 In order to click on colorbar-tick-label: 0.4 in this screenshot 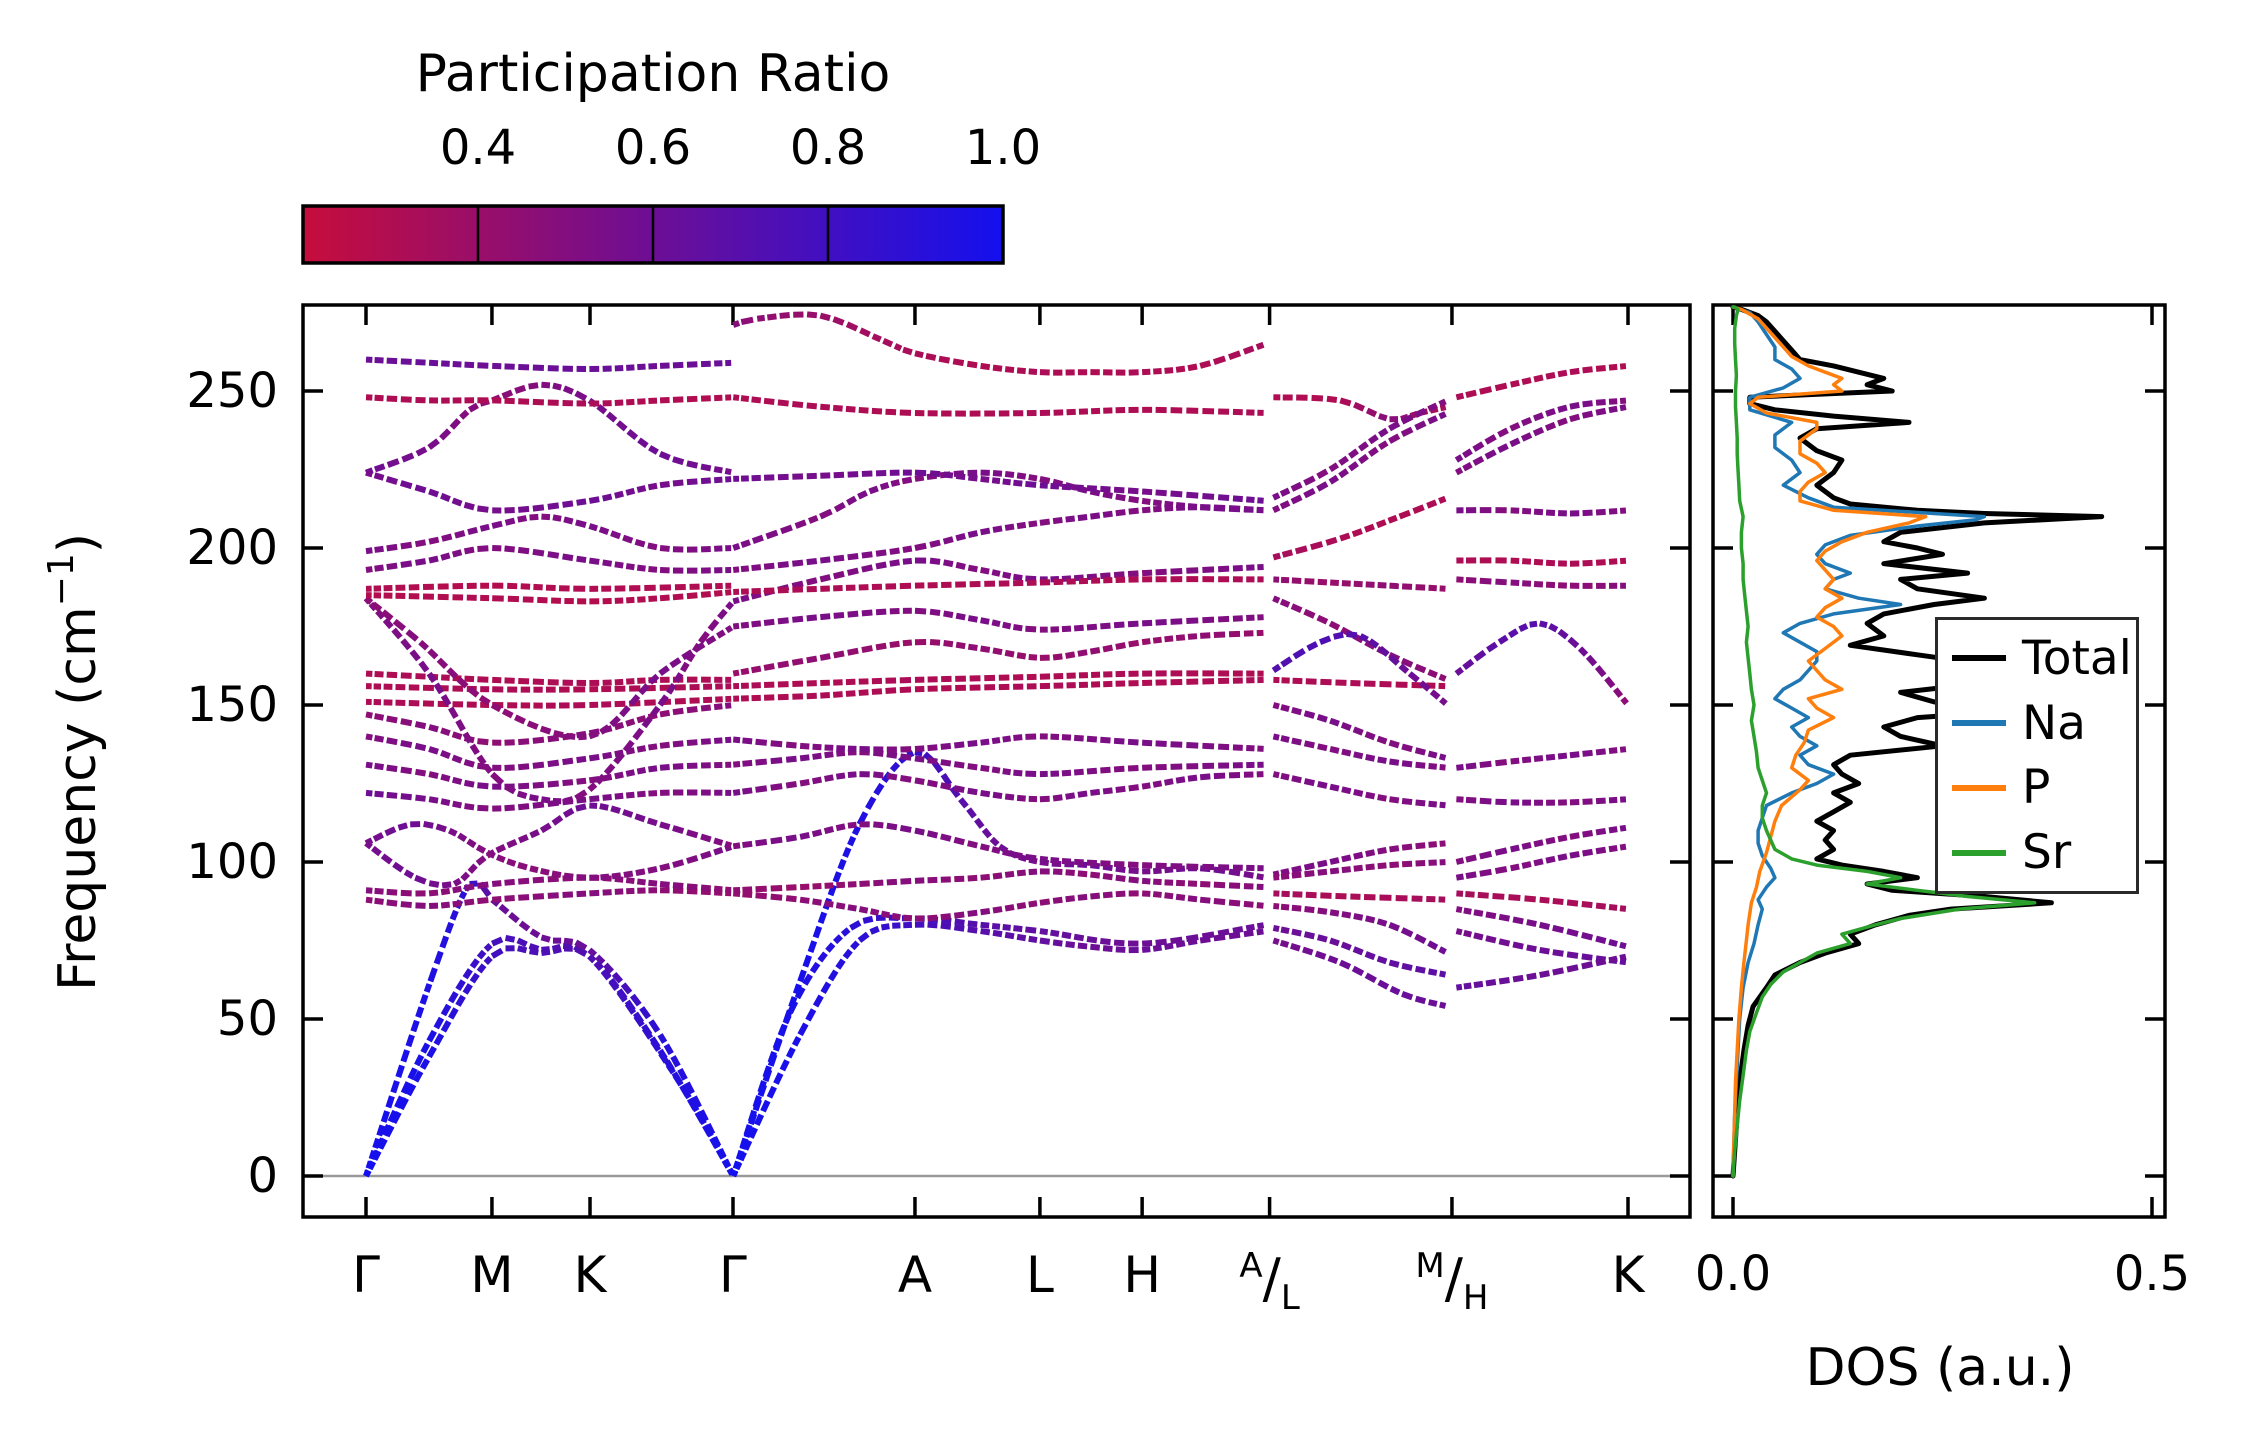, I will do `click(478, 148)`.